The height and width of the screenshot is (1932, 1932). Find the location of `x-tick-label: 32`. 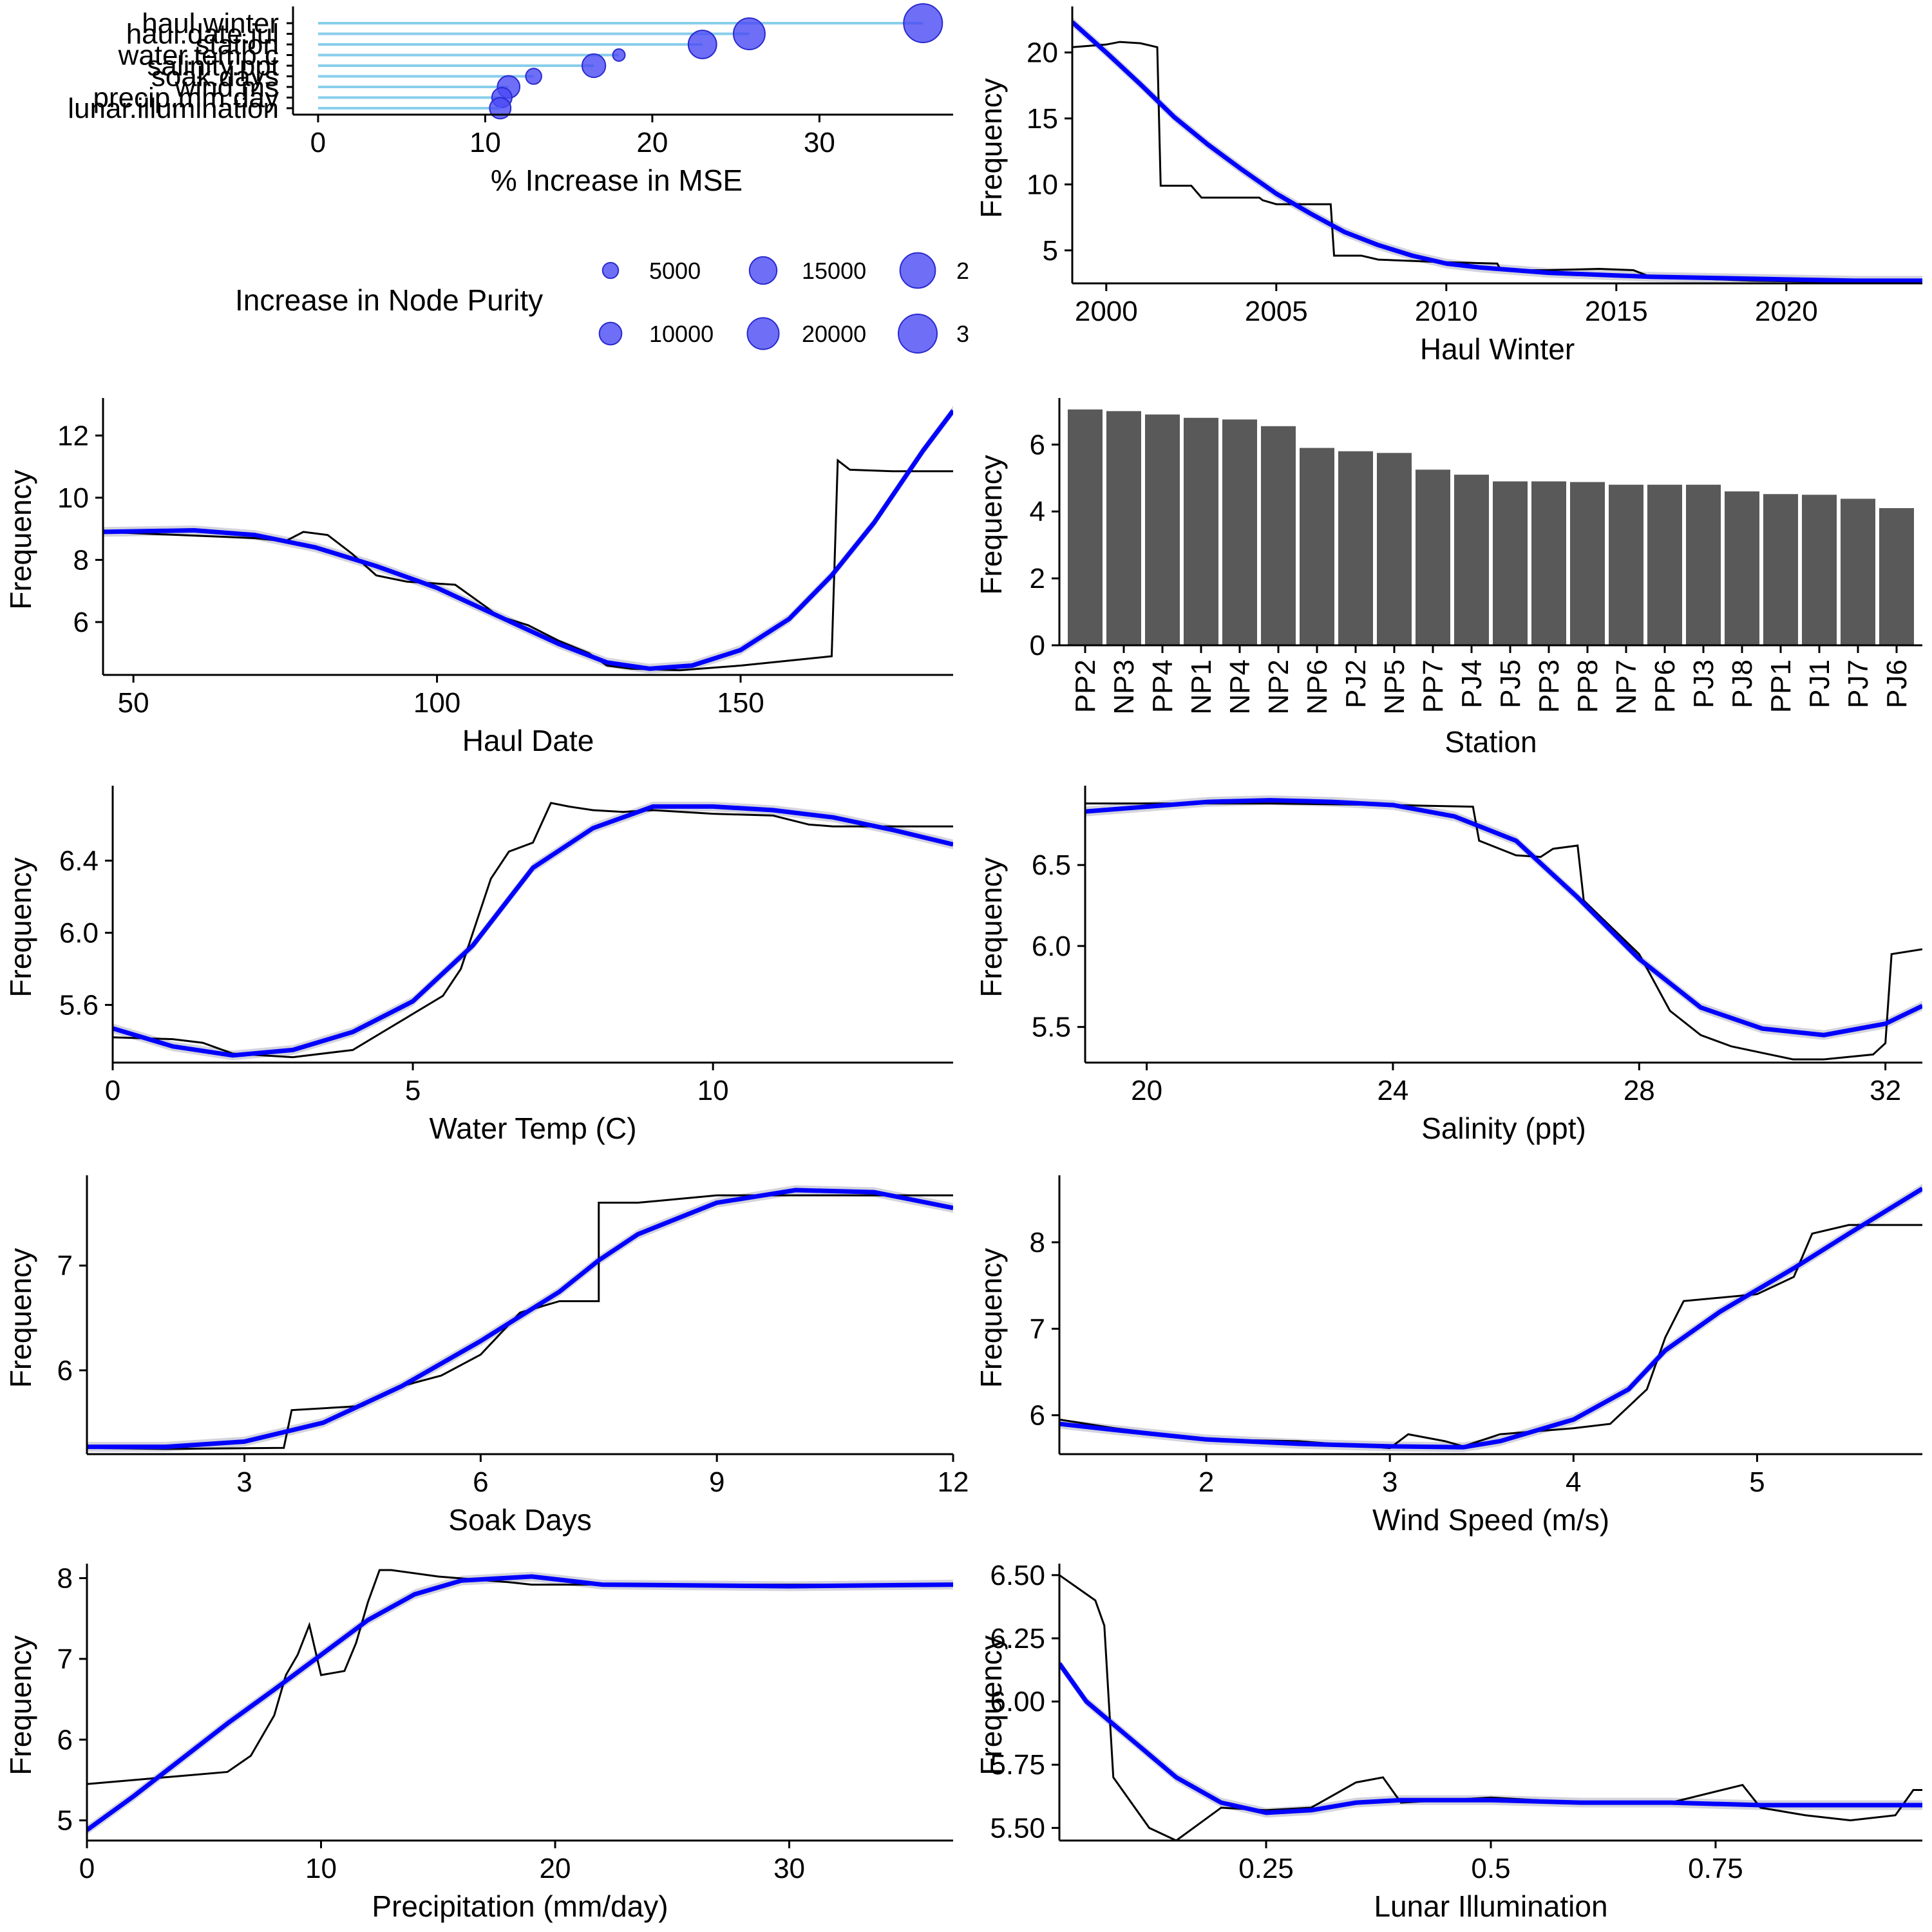

x-tick-label: 32 is located at coordinates (1886, 1091).